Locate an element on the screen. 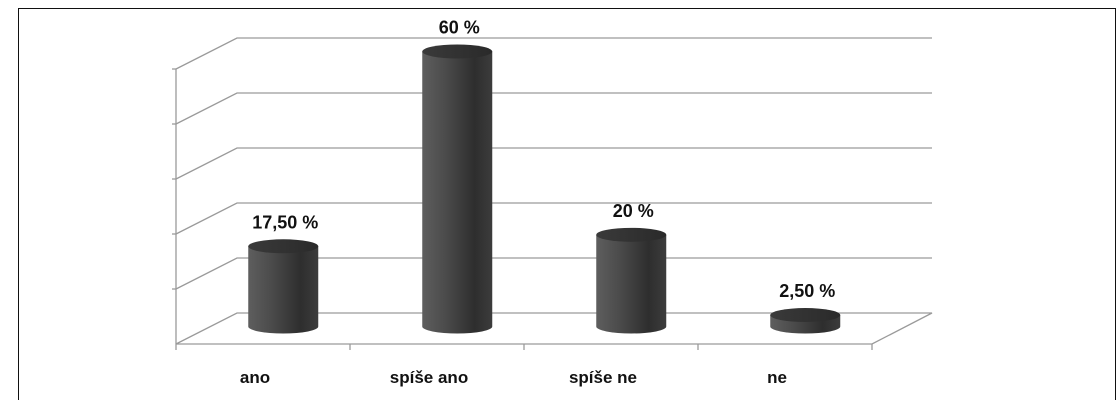 Image resolution: width=1120 pixels, height=401 pixels. category-label: ano is located at coordinates (255, 377).